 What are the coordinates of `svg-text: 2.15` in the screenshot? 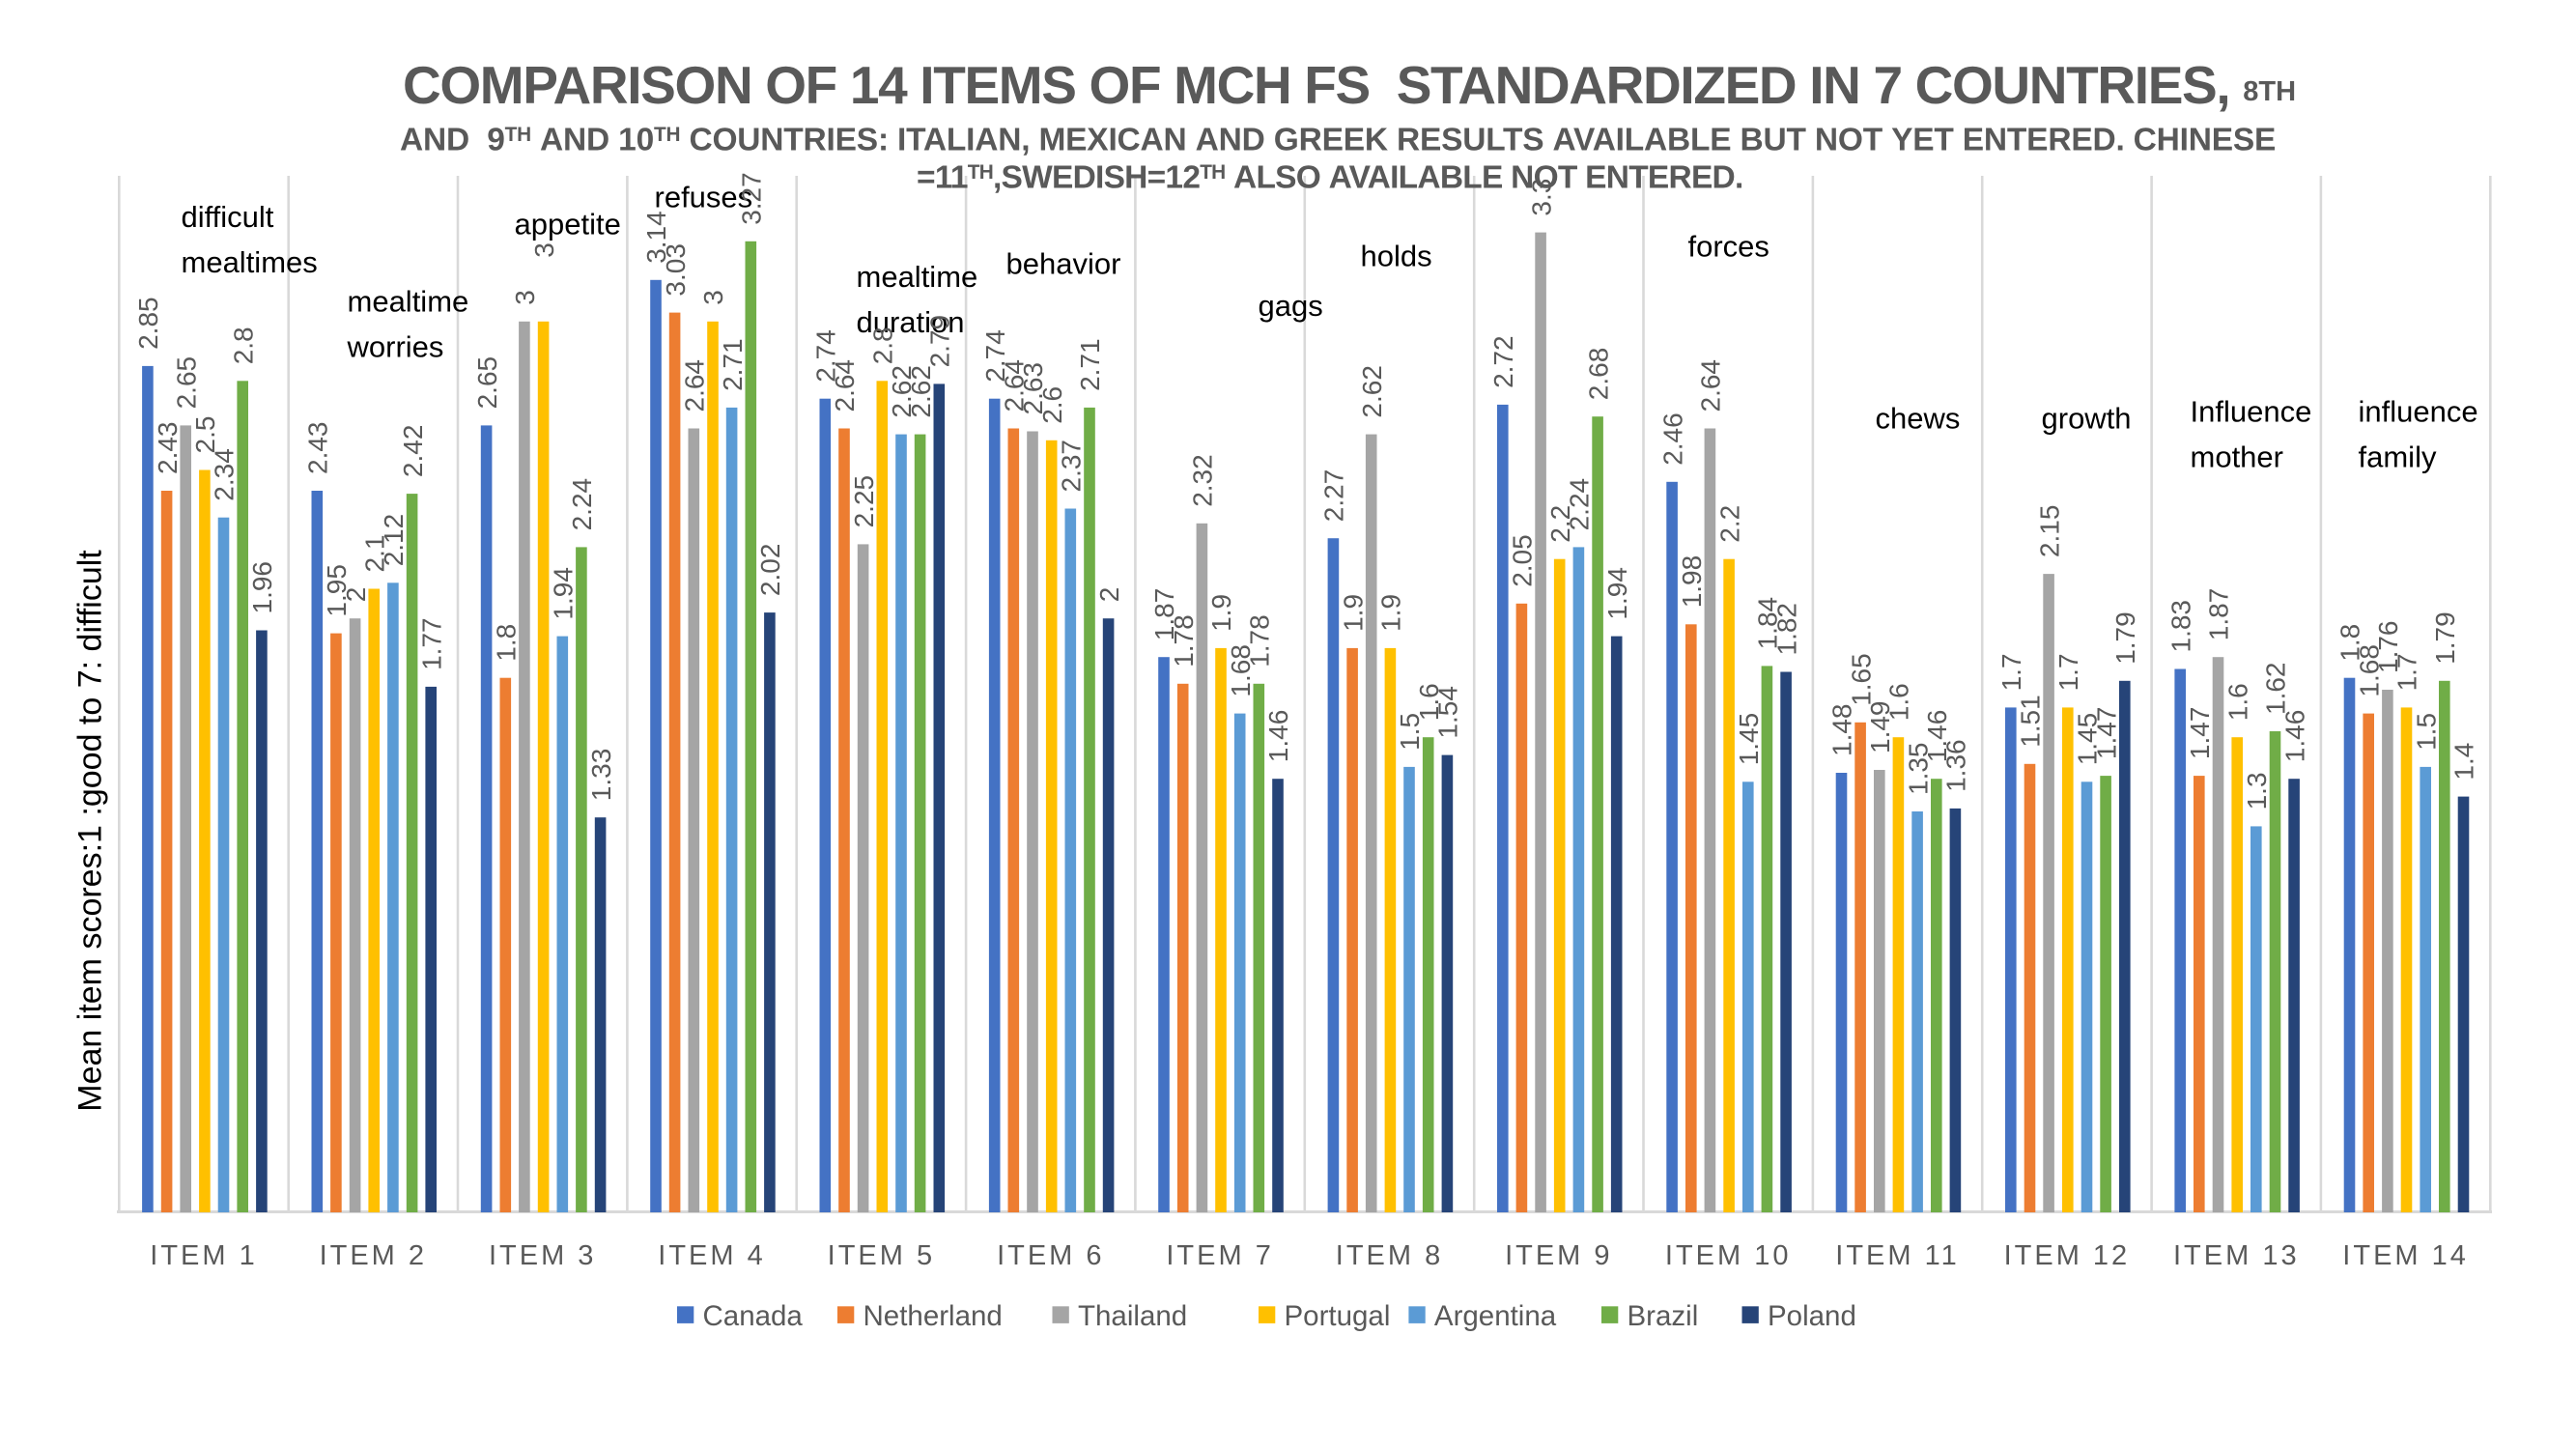 It's located at (2049, 531).